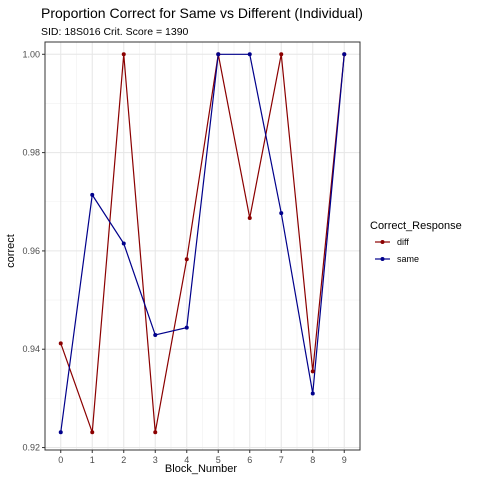  I want to click on legend-title: Correct_Response, so click(416, 226).